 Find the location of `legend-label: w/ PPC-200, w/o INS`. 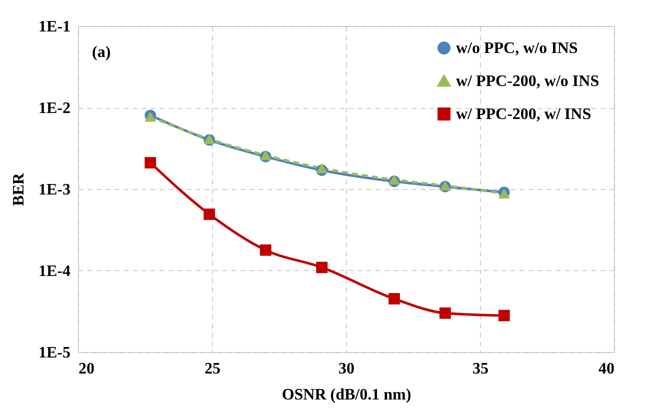

legend-label: w/ PPC-200, w/o INS is located at coordinates (528, 81).